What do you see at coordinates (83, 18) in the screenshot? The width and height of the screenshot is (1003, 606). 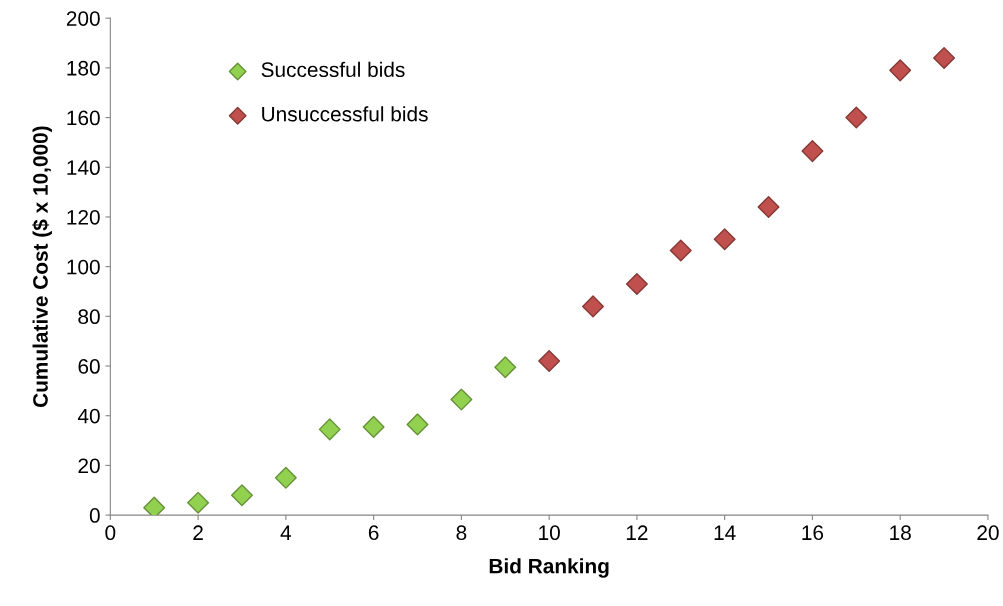 I see `y-tick-label: 200` at bounding box center [83, 18].